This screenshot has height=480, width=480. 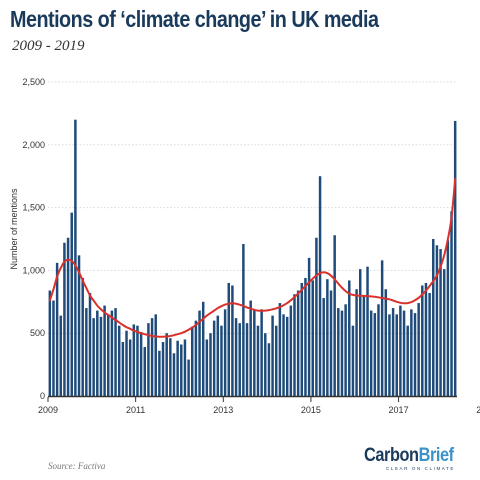 I want to click on carbon-brief-logo: CarbonBrief CLEAR ON CLIMATE, so click(x=414, y=461).